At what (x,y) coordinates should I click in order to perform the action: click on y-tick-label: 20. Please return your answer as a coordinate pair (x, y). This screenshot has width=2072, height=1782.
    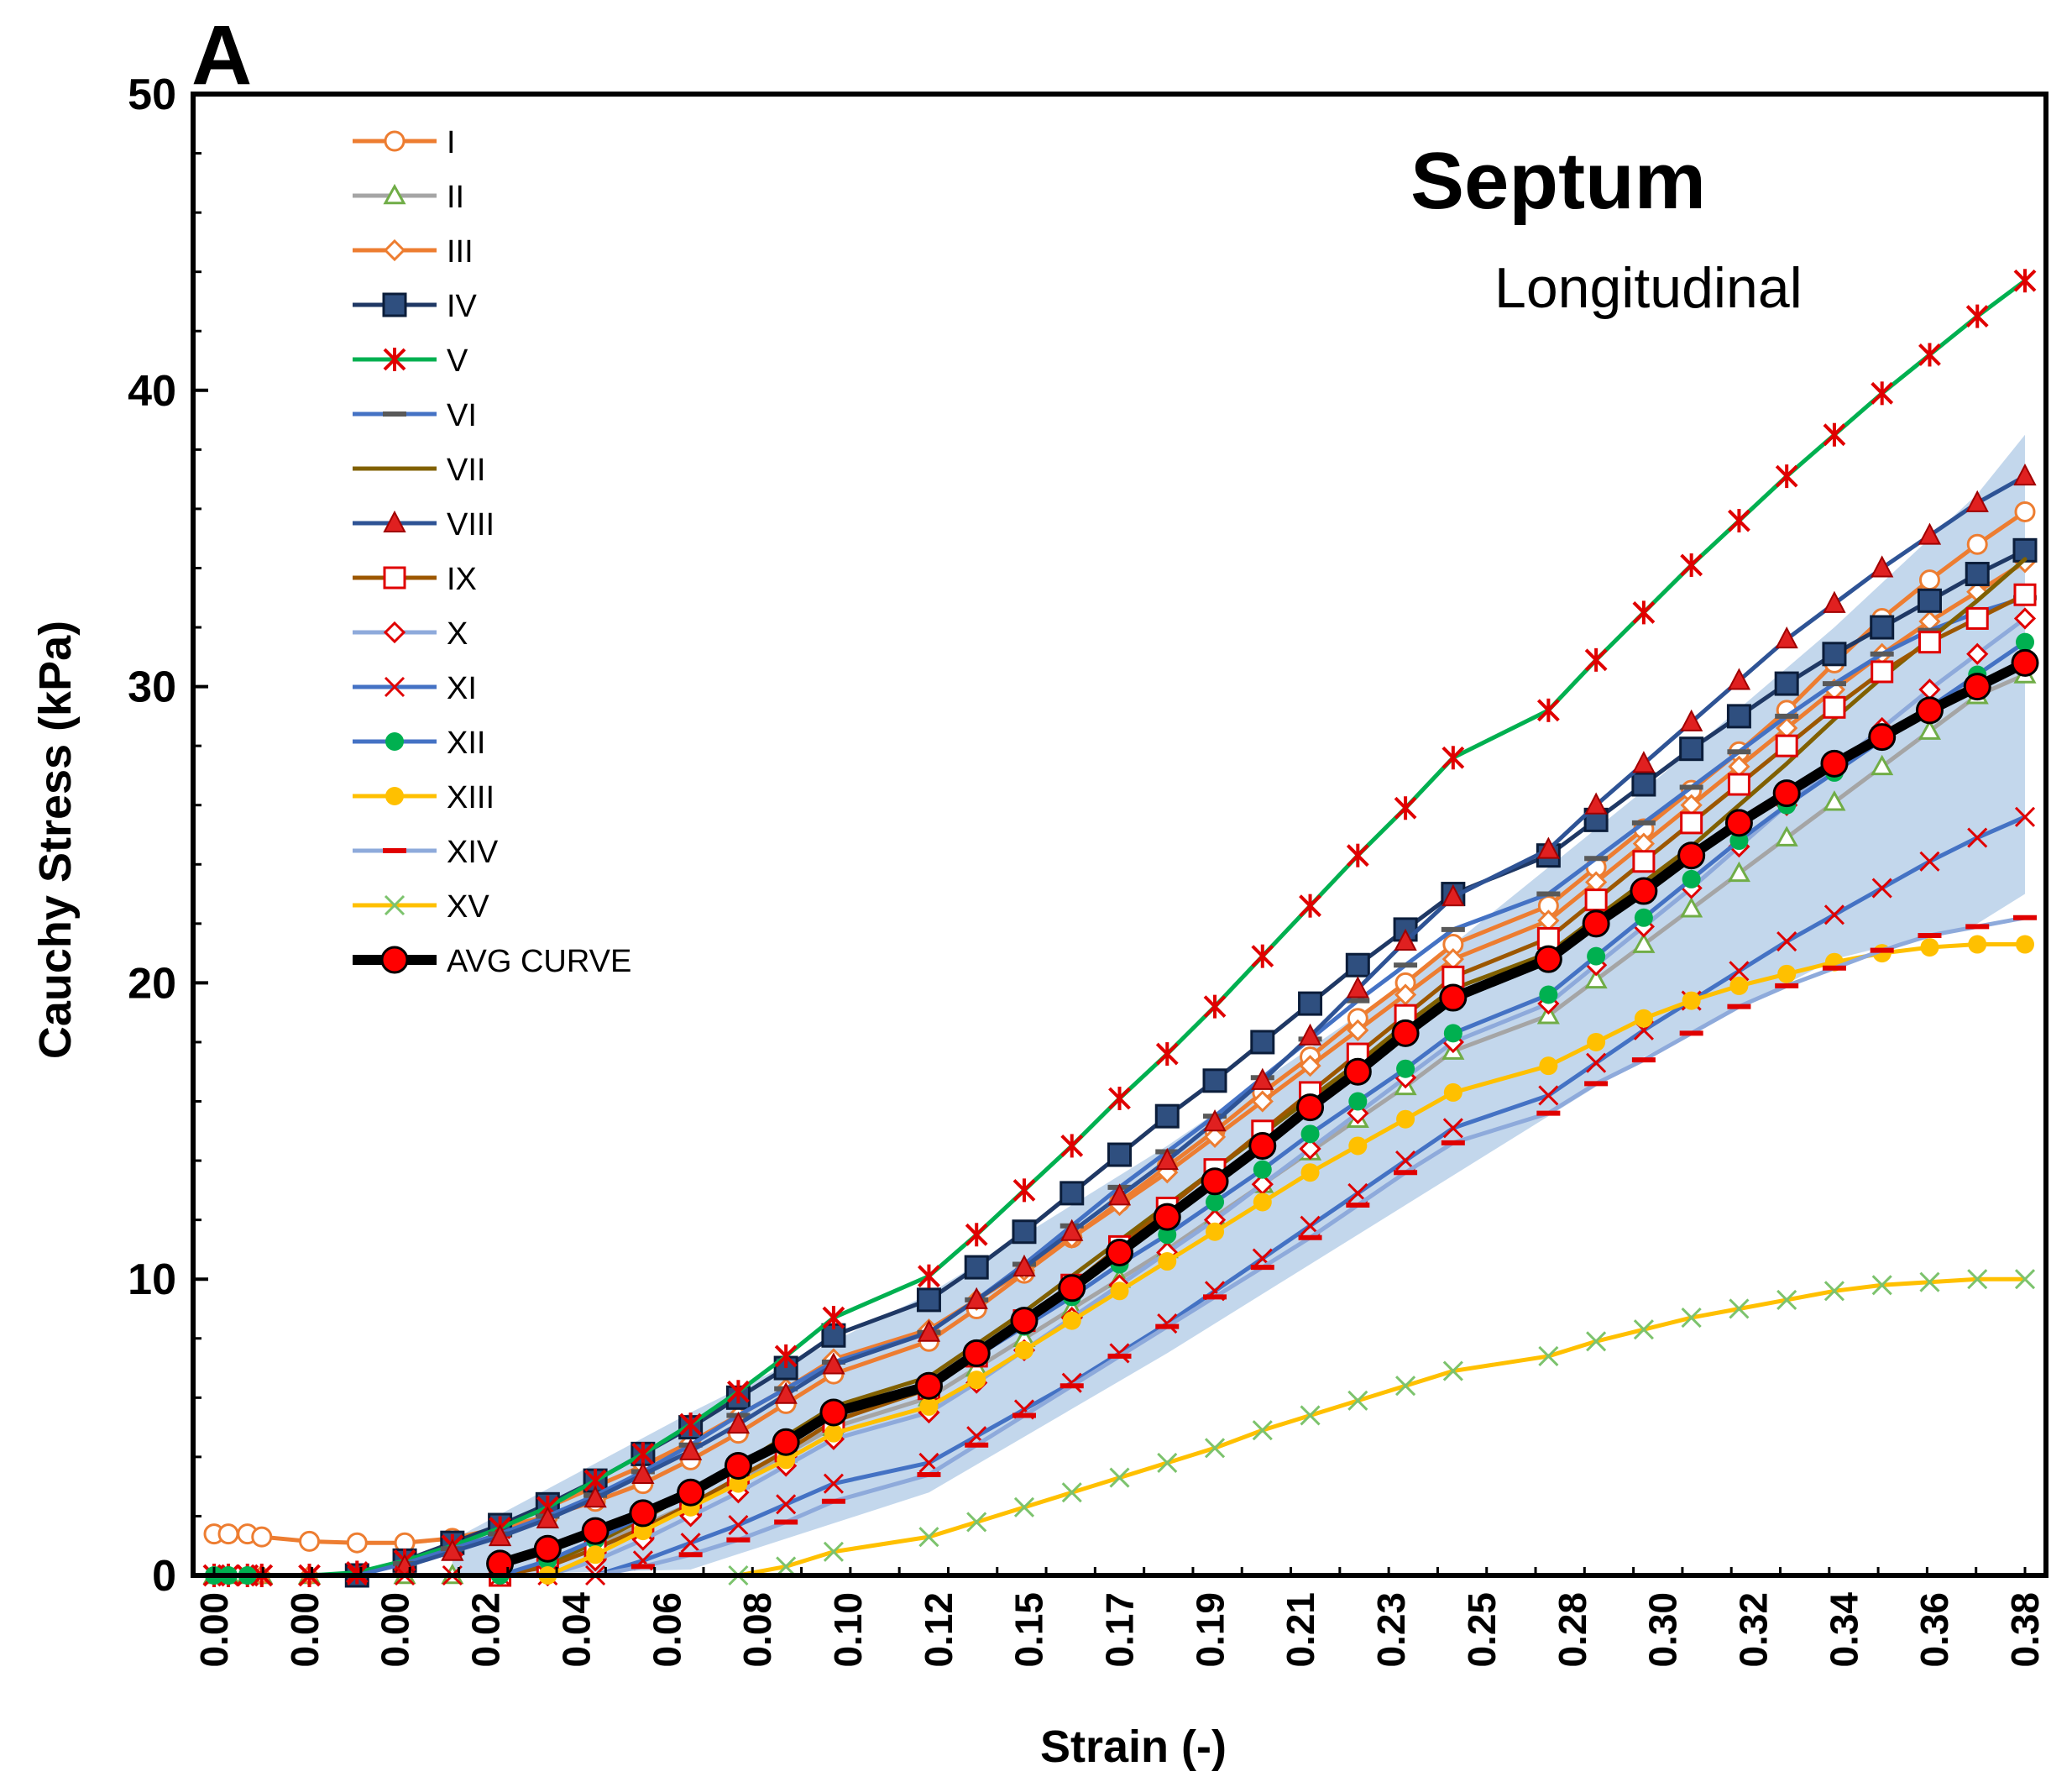
    Looking at the image, I should click on (152, 983).